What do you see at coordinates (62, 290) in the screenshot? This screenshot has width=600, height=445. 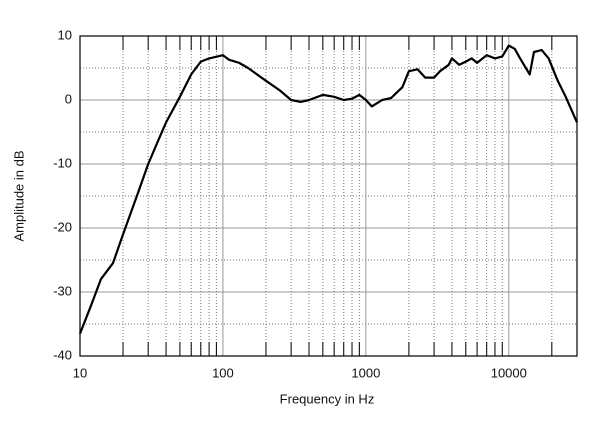 I see `y-tick-label: -30` at bounding box center [62, 290].